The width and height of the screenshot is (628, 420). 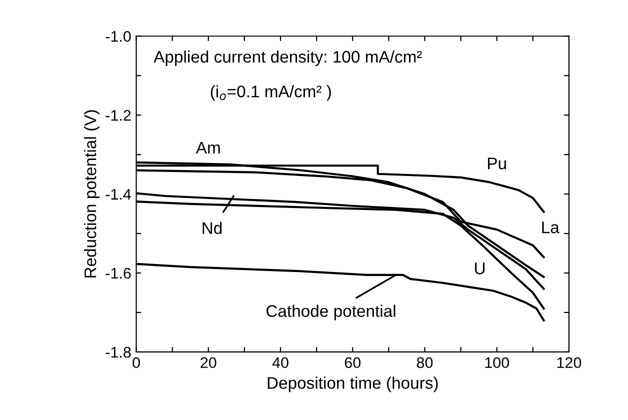 I want to click on y-axis-title: Reduction potential (V), so click(x=92, y=194).